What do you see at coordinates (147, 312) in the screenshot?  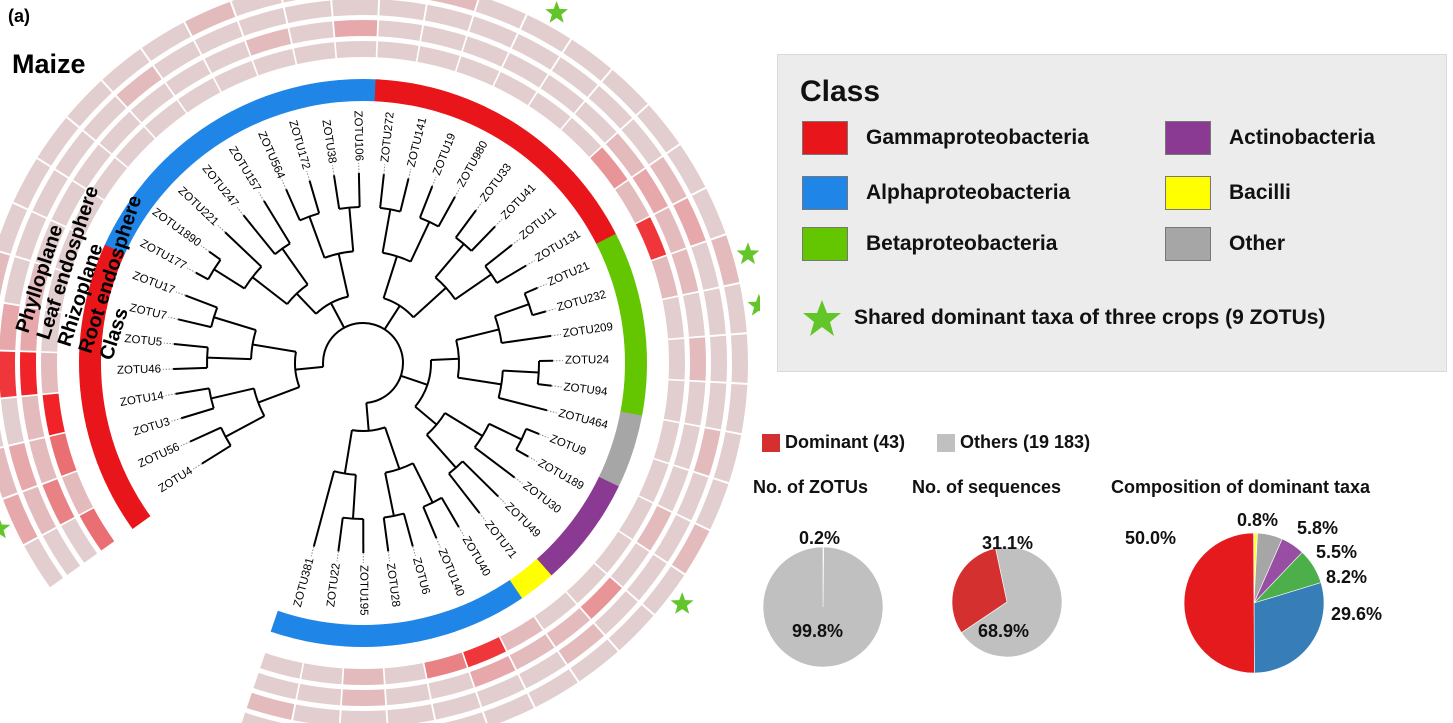 I see `leaf-label: ZOTU7` at bounding box center [147, 312].